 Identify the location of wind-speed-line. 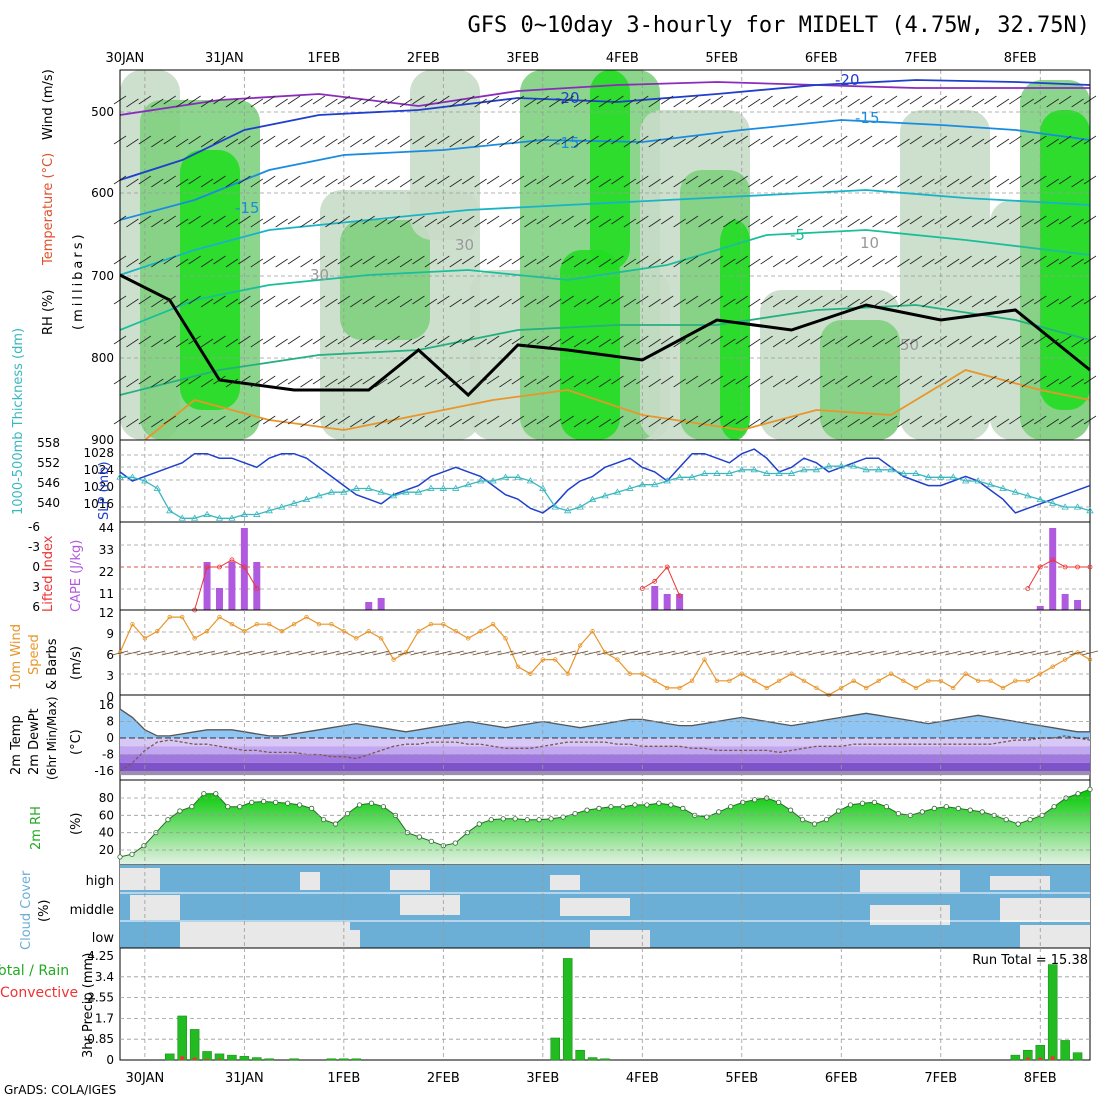
(605, 656).